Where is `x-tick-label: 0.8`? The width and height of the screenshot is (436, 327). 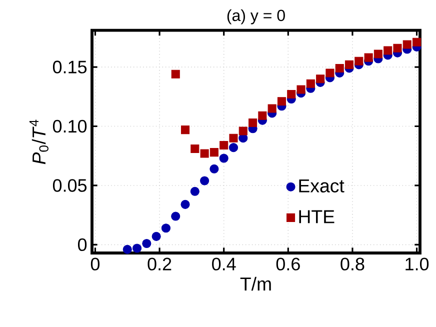
x-tick-label: 0.8 is located at coordinates (352, 264).